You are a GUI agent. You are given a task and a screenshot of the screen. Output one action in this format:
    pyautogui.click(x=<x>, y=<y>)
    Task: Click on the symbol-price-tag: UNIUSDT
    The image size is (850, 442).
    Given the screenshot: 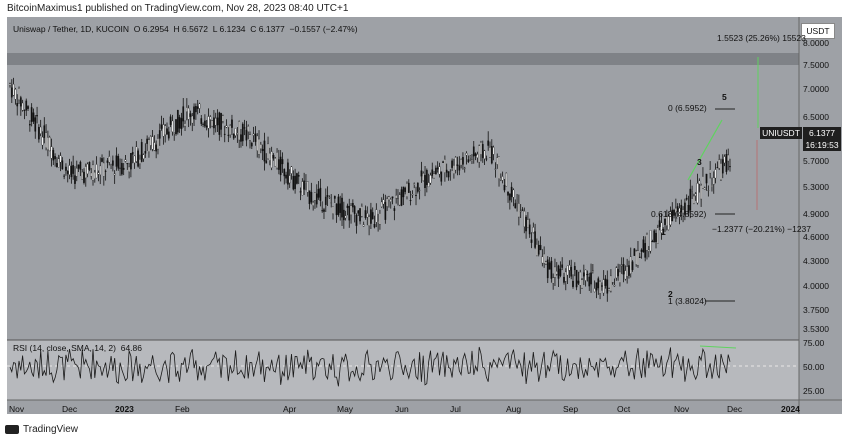 What is the action you would take?
    pyautogui.click(x=781, y=133)
    